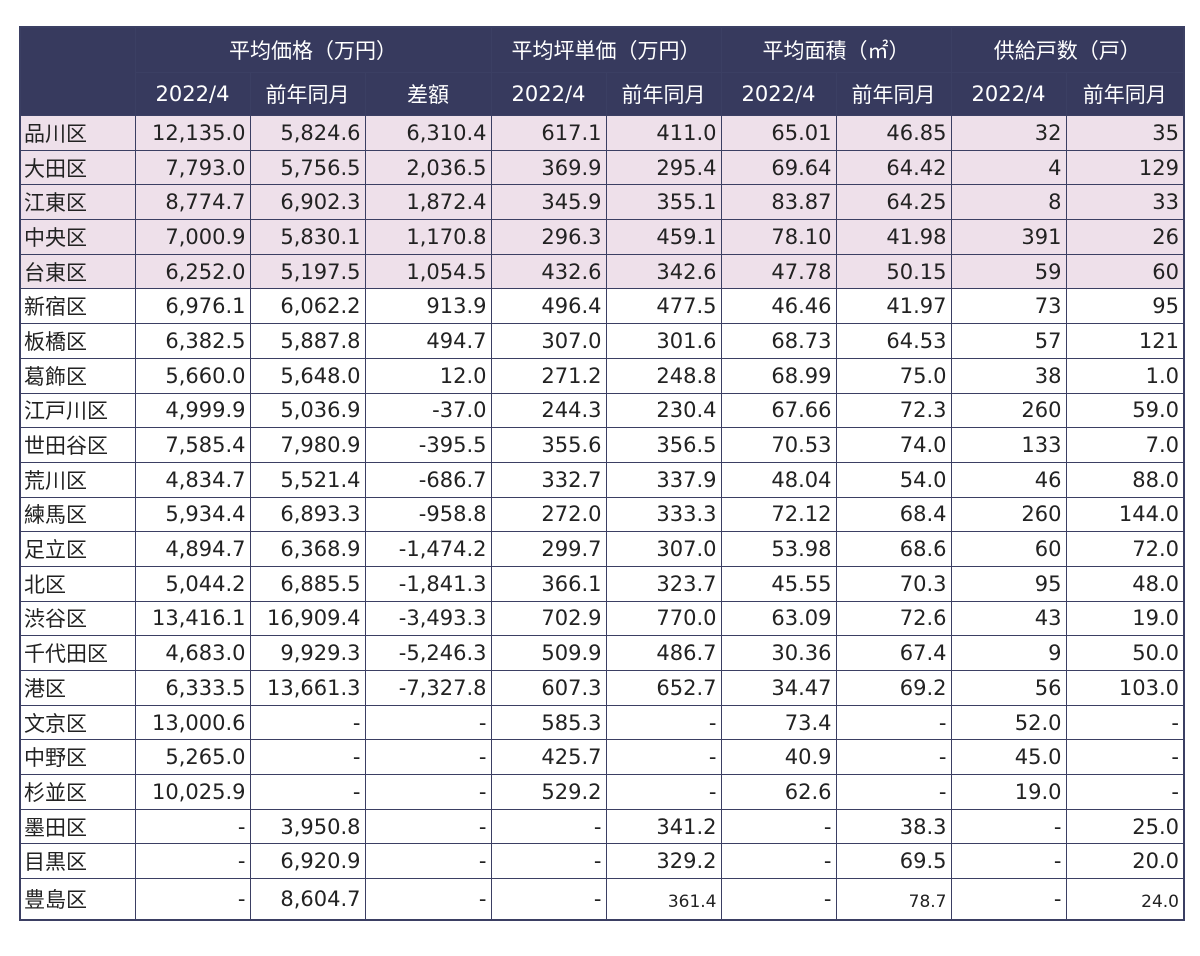 This screenshot has height=956, width=1200. I want to click on tsubo-prev-year-cell: 770.0, so click(663, 618).